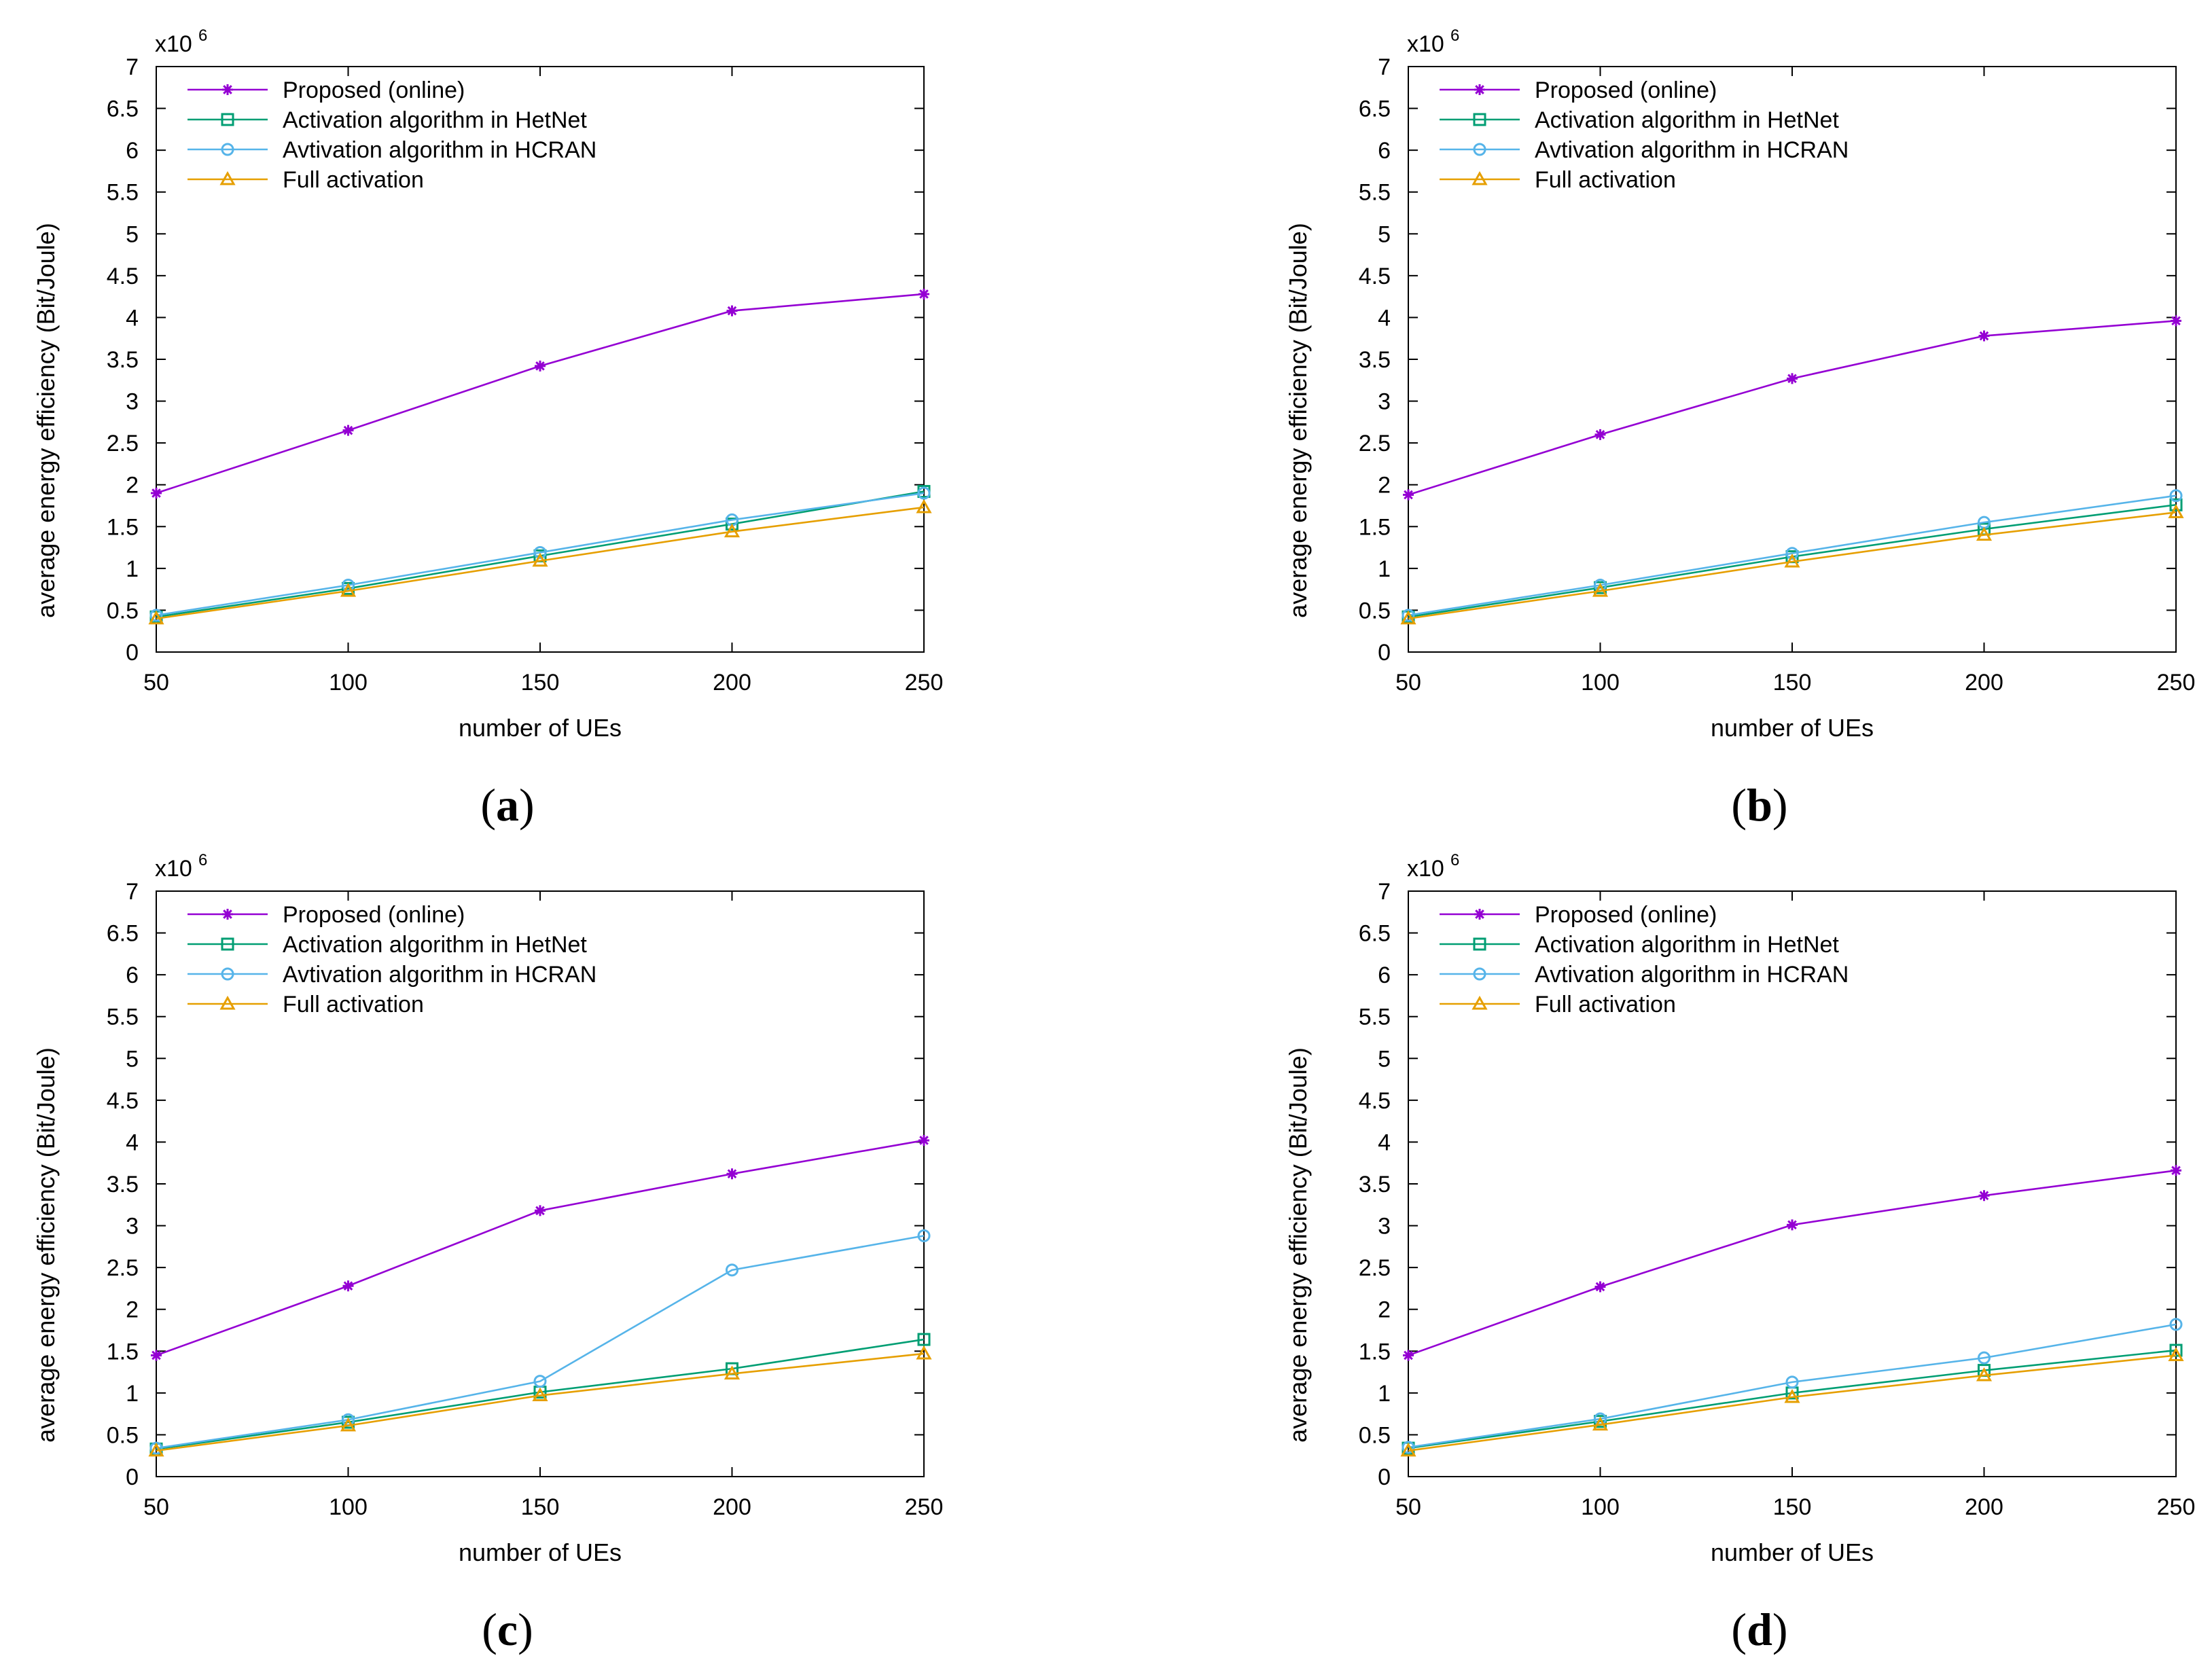 The width and height of the screenshot is (2212, 1660). I want to click on caption-letter: c, so click(507, 1629).